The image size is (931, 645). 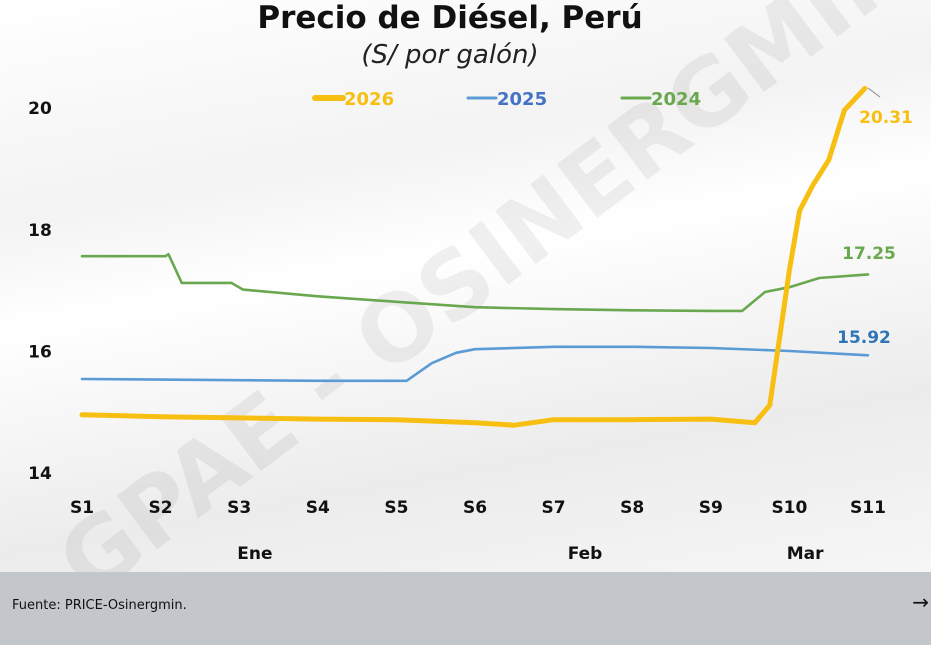 What do you see at coordinates (805, 554) in the screenshot?
I see `month-label: Mar` at bounding box center [805, 554].